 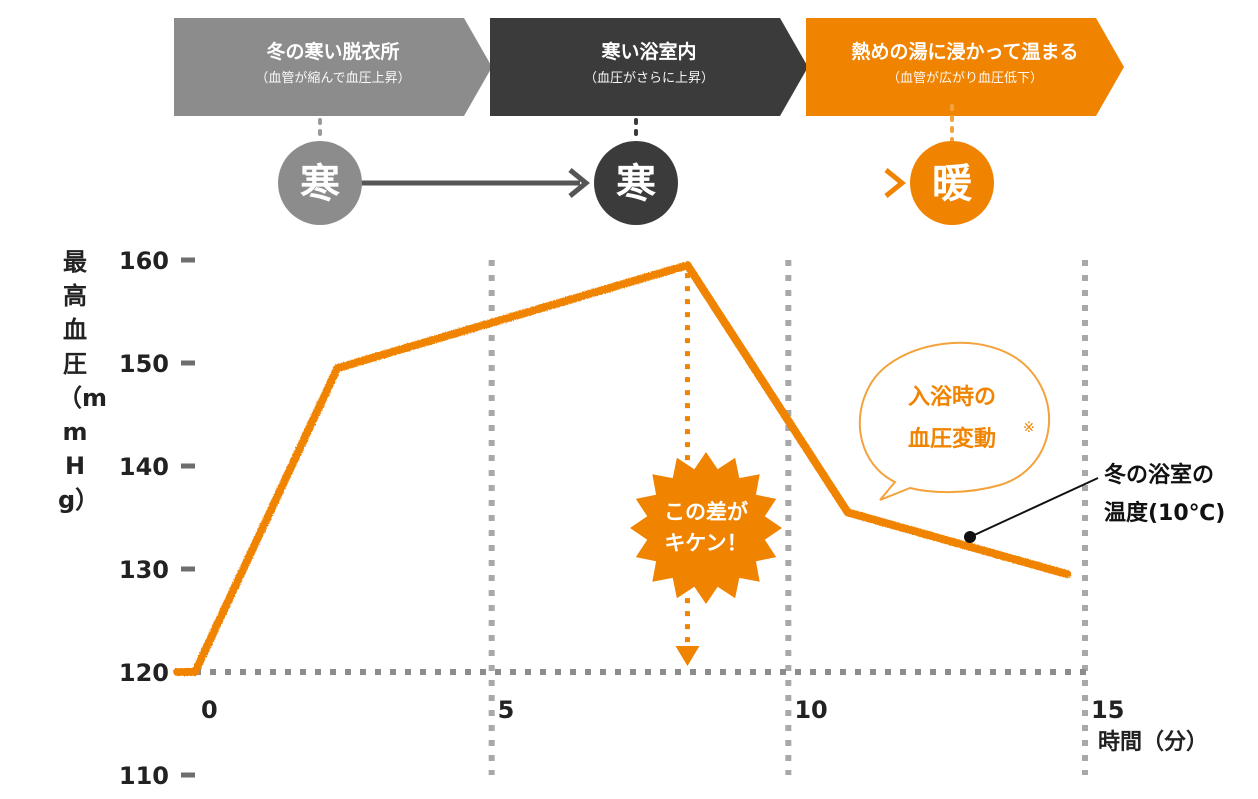 What do you see at coordinates (144, 467) in the screenshot?
I see `y-tick-label: 140` at bounding box center [144, 467].